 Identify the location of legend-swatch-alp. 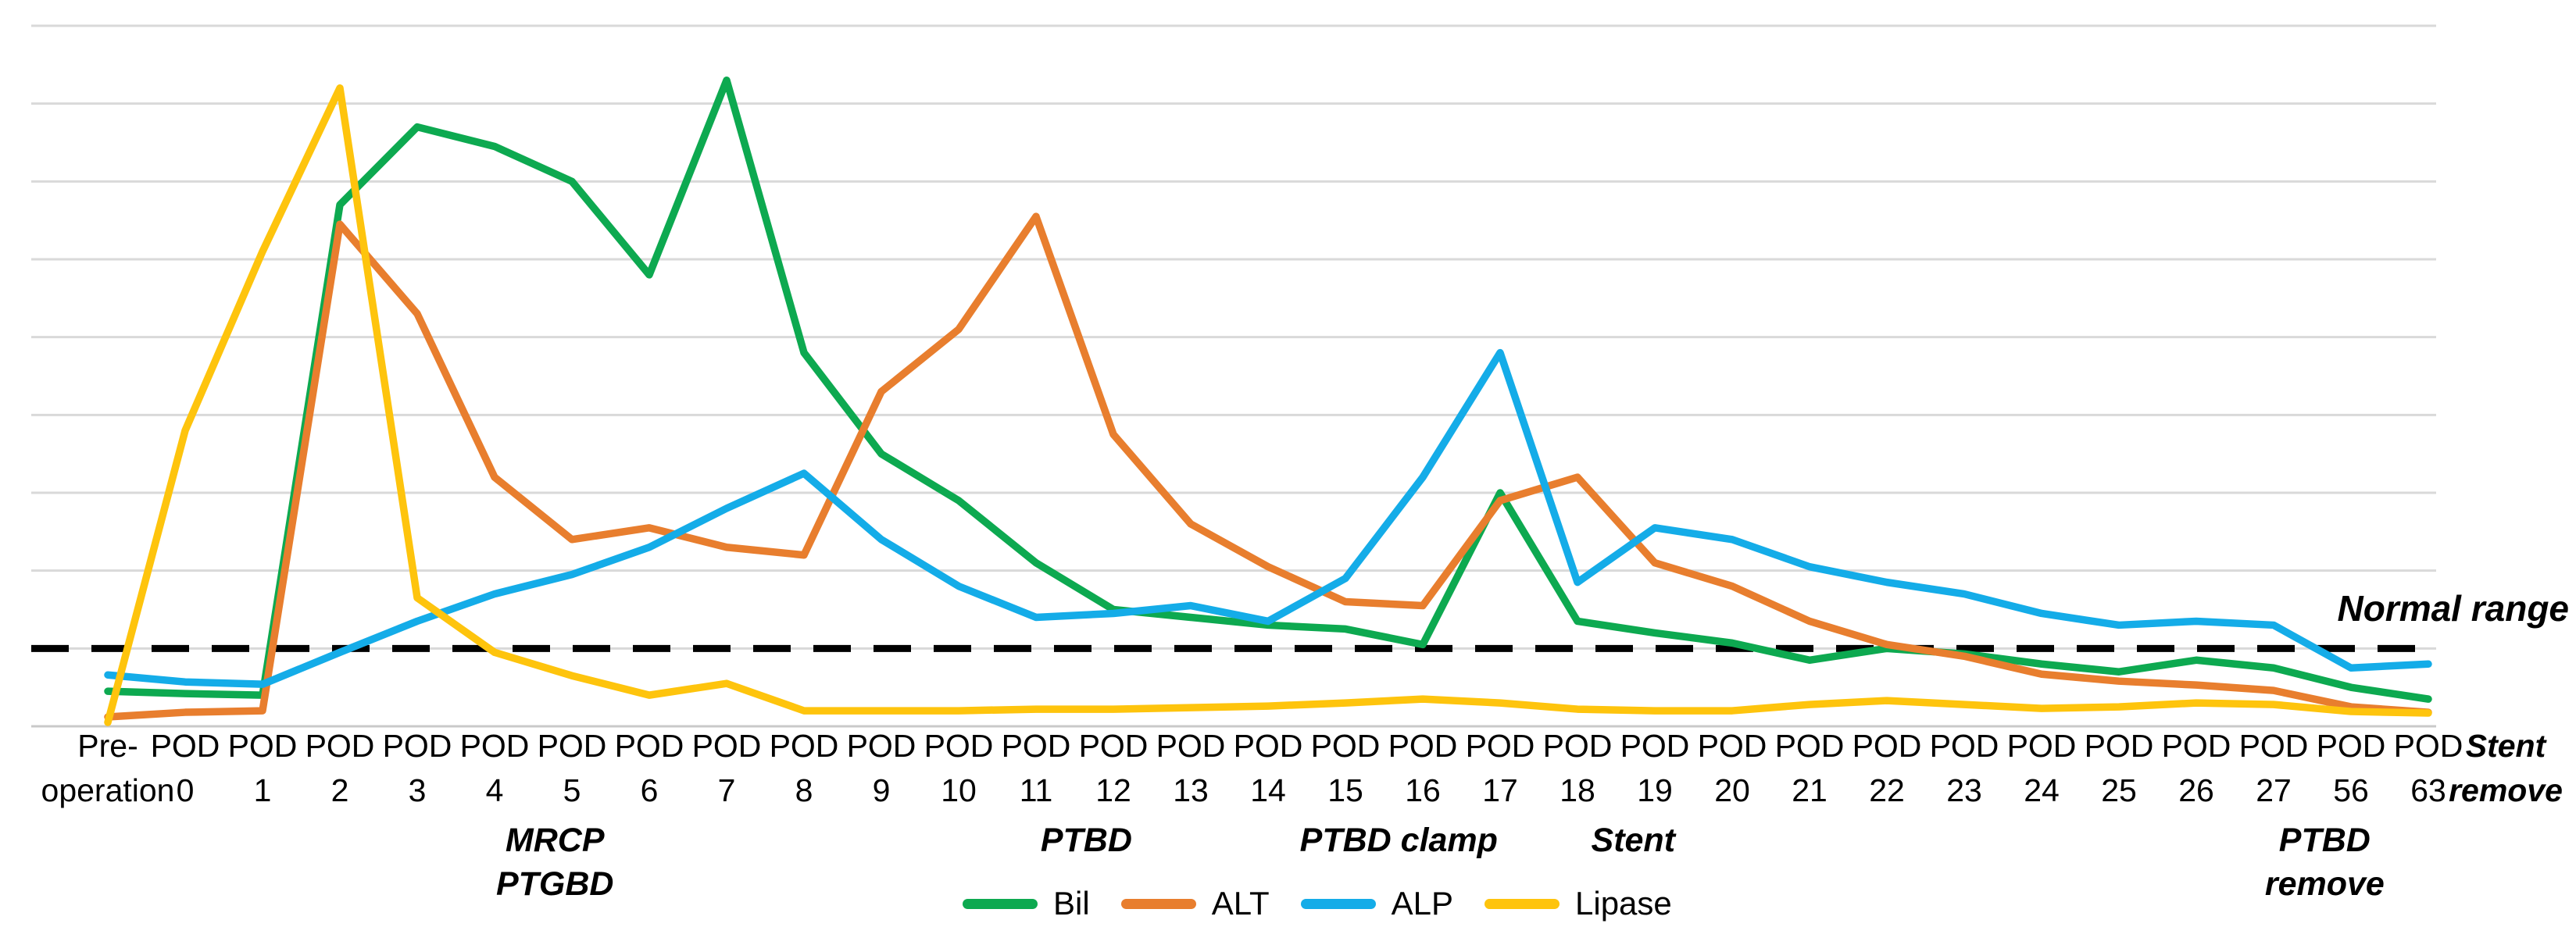
(1338, 904).